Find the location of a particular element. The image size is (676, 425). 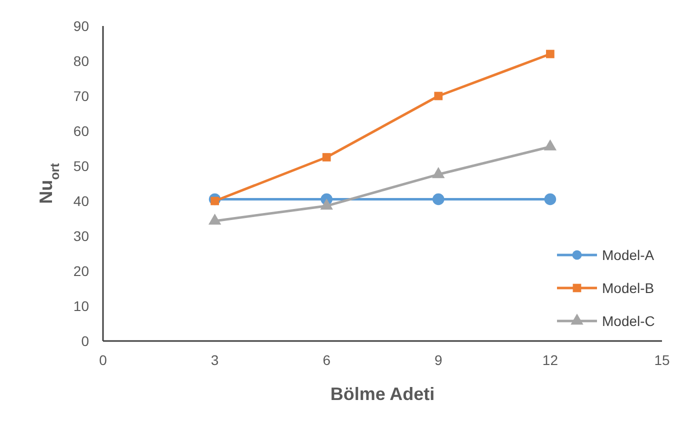

legend-label: Model-A is located at coordinates (628, 254).